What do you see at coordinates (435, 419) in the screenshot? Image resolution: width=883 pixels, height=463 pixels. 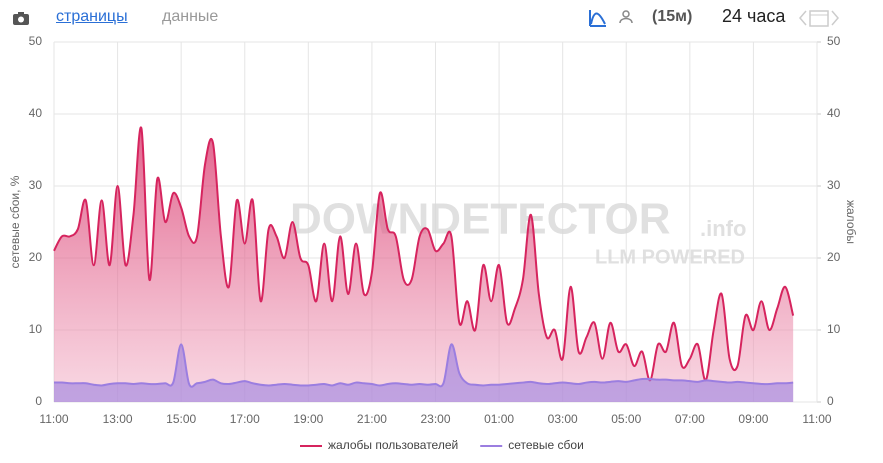 I see `x-tick-label: 23:00` at bounding box center [435, 419].